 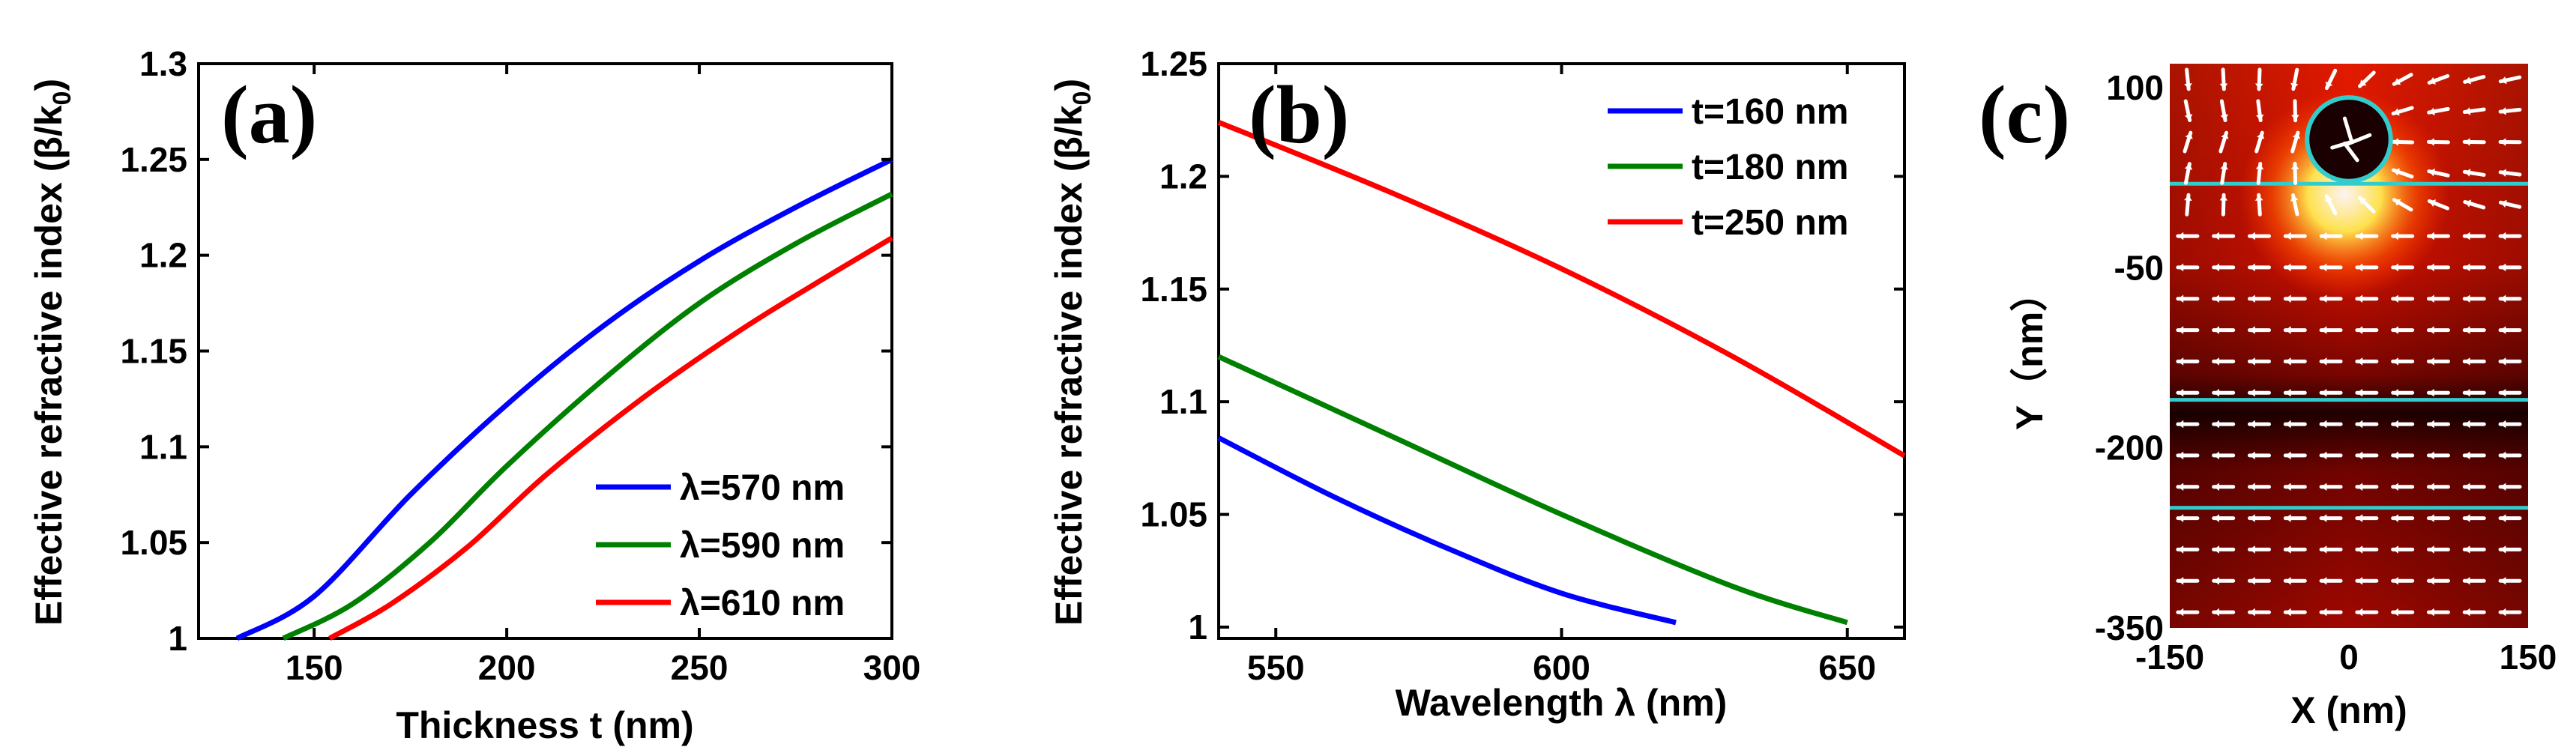 What do you see at coordinates (2348, 710) in the screenshot?
I see `panel-c-xlabel: X (nm)` at bounding box center [2348, 710].